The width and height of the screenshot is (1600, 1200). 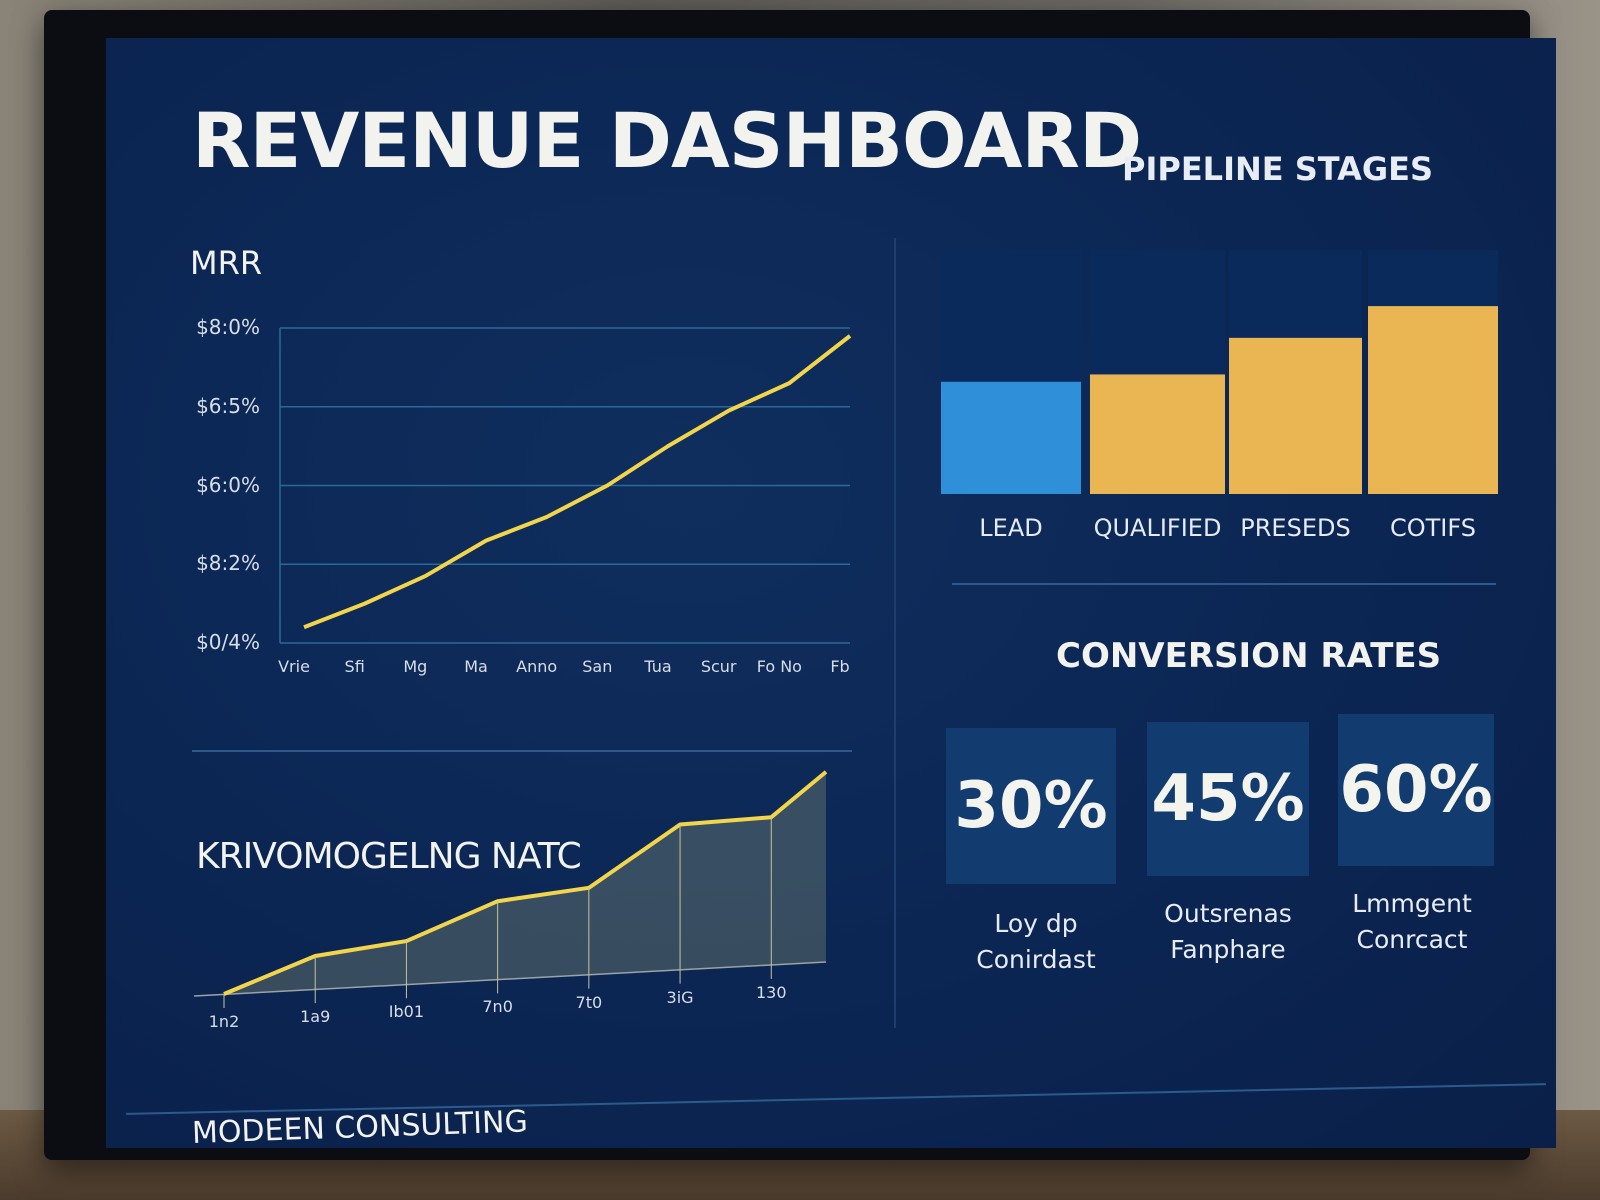 What do you see at coordinates (1157, 434) in the screenshot?
I see `bar-qualified` at bounding box center [1157, 434].